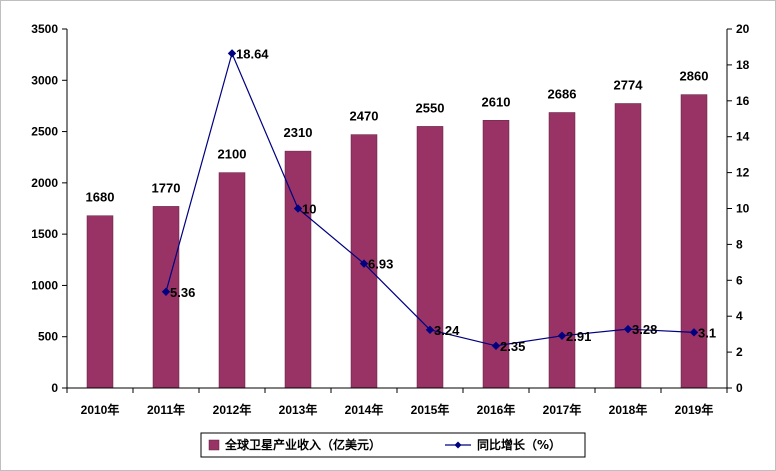  I want to click on legend-bar-label: 全球卫星产业收入（亿美元）, so click(302, 444).